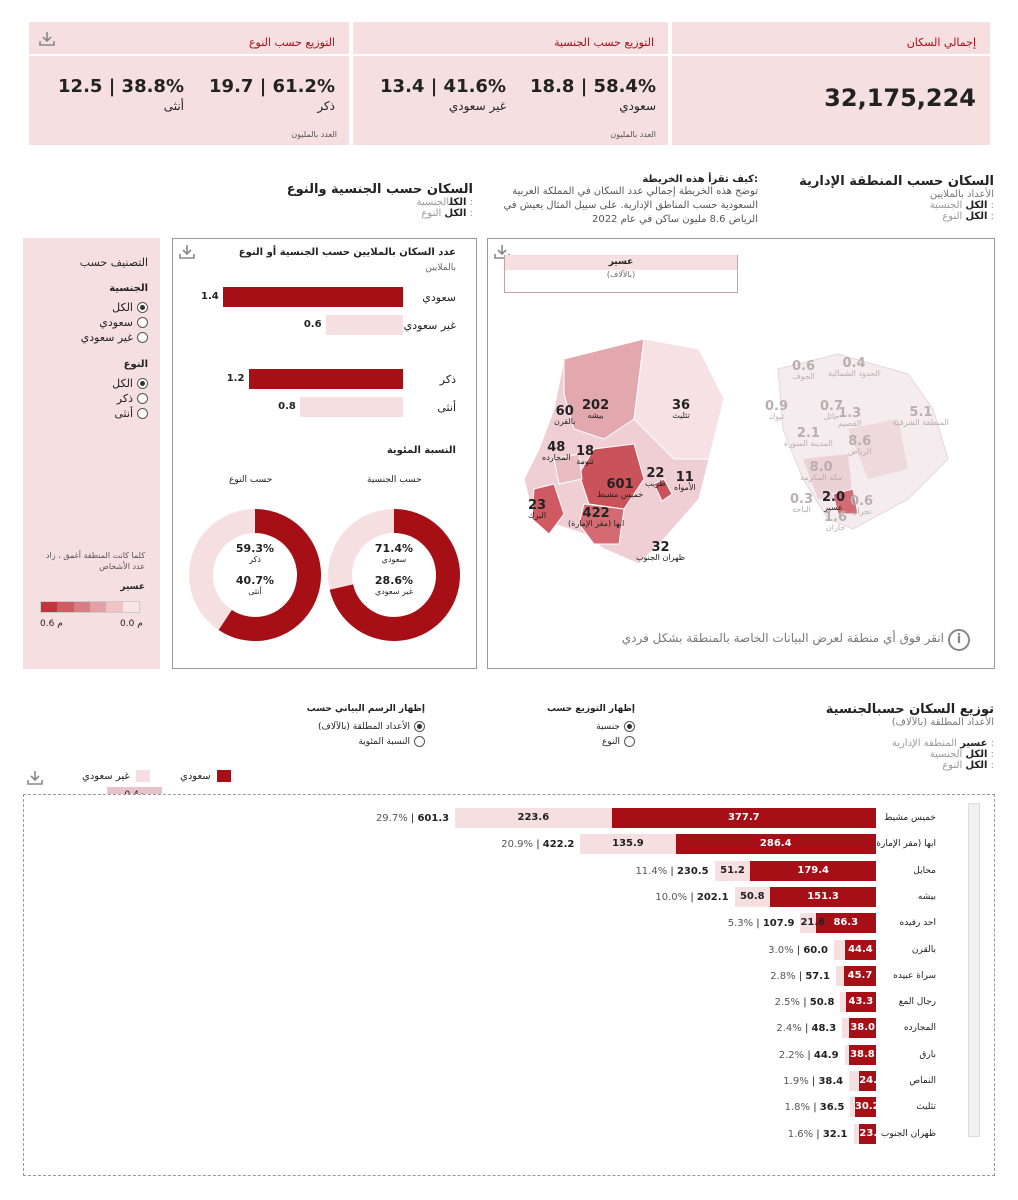 Image resolution: width=1018 pixels, height=1200 pixels. I want to click on bar-saudi: 30.2, so click(867, 1107).